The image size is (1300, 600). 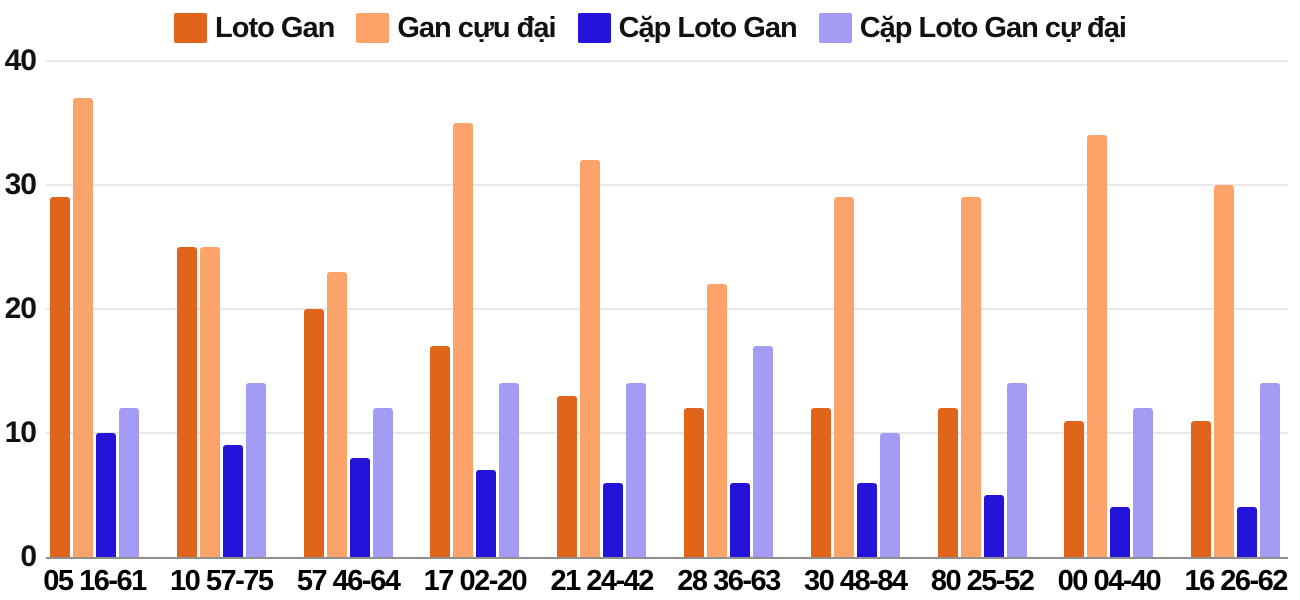 What do you see at coordinates (856, 328) in the screenshot?
I see `bar-group: 30 48-84` at bounding box center [856, 328].